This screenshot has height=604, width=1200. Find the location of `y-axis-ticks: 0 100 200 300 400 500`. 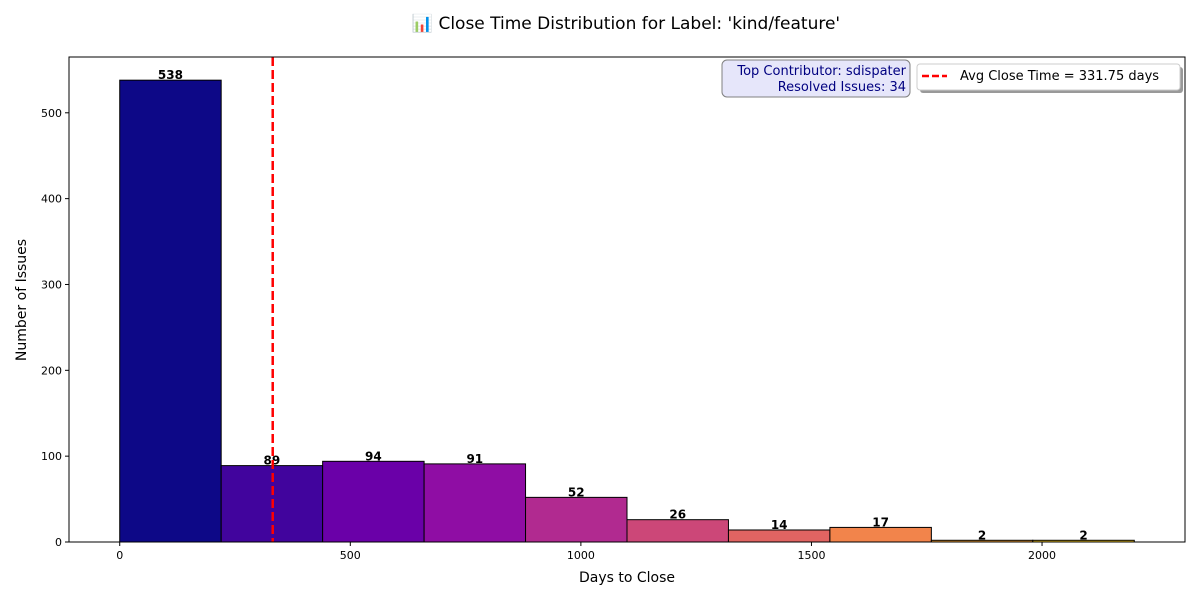

y-axis-ticks: 0 100 200 300 400 500 is located at coordinates (55, 328).